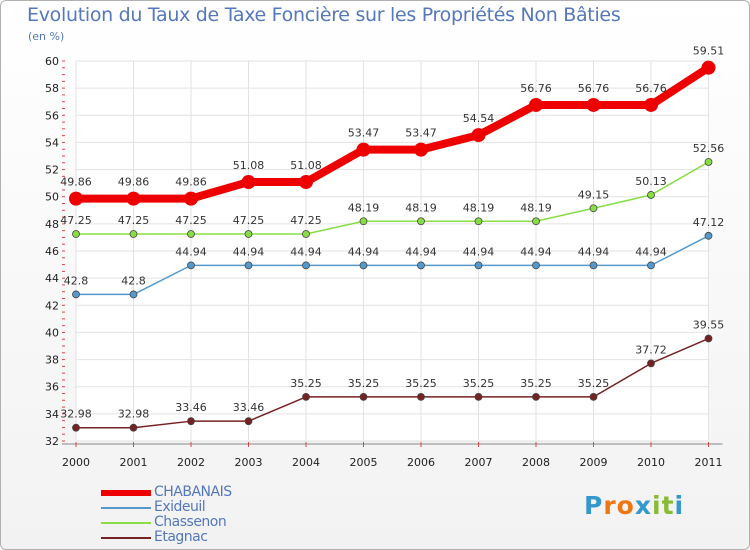 This screenshot has height=550, width=750. I want to click on data-label: 54.54, so click(479, 118).